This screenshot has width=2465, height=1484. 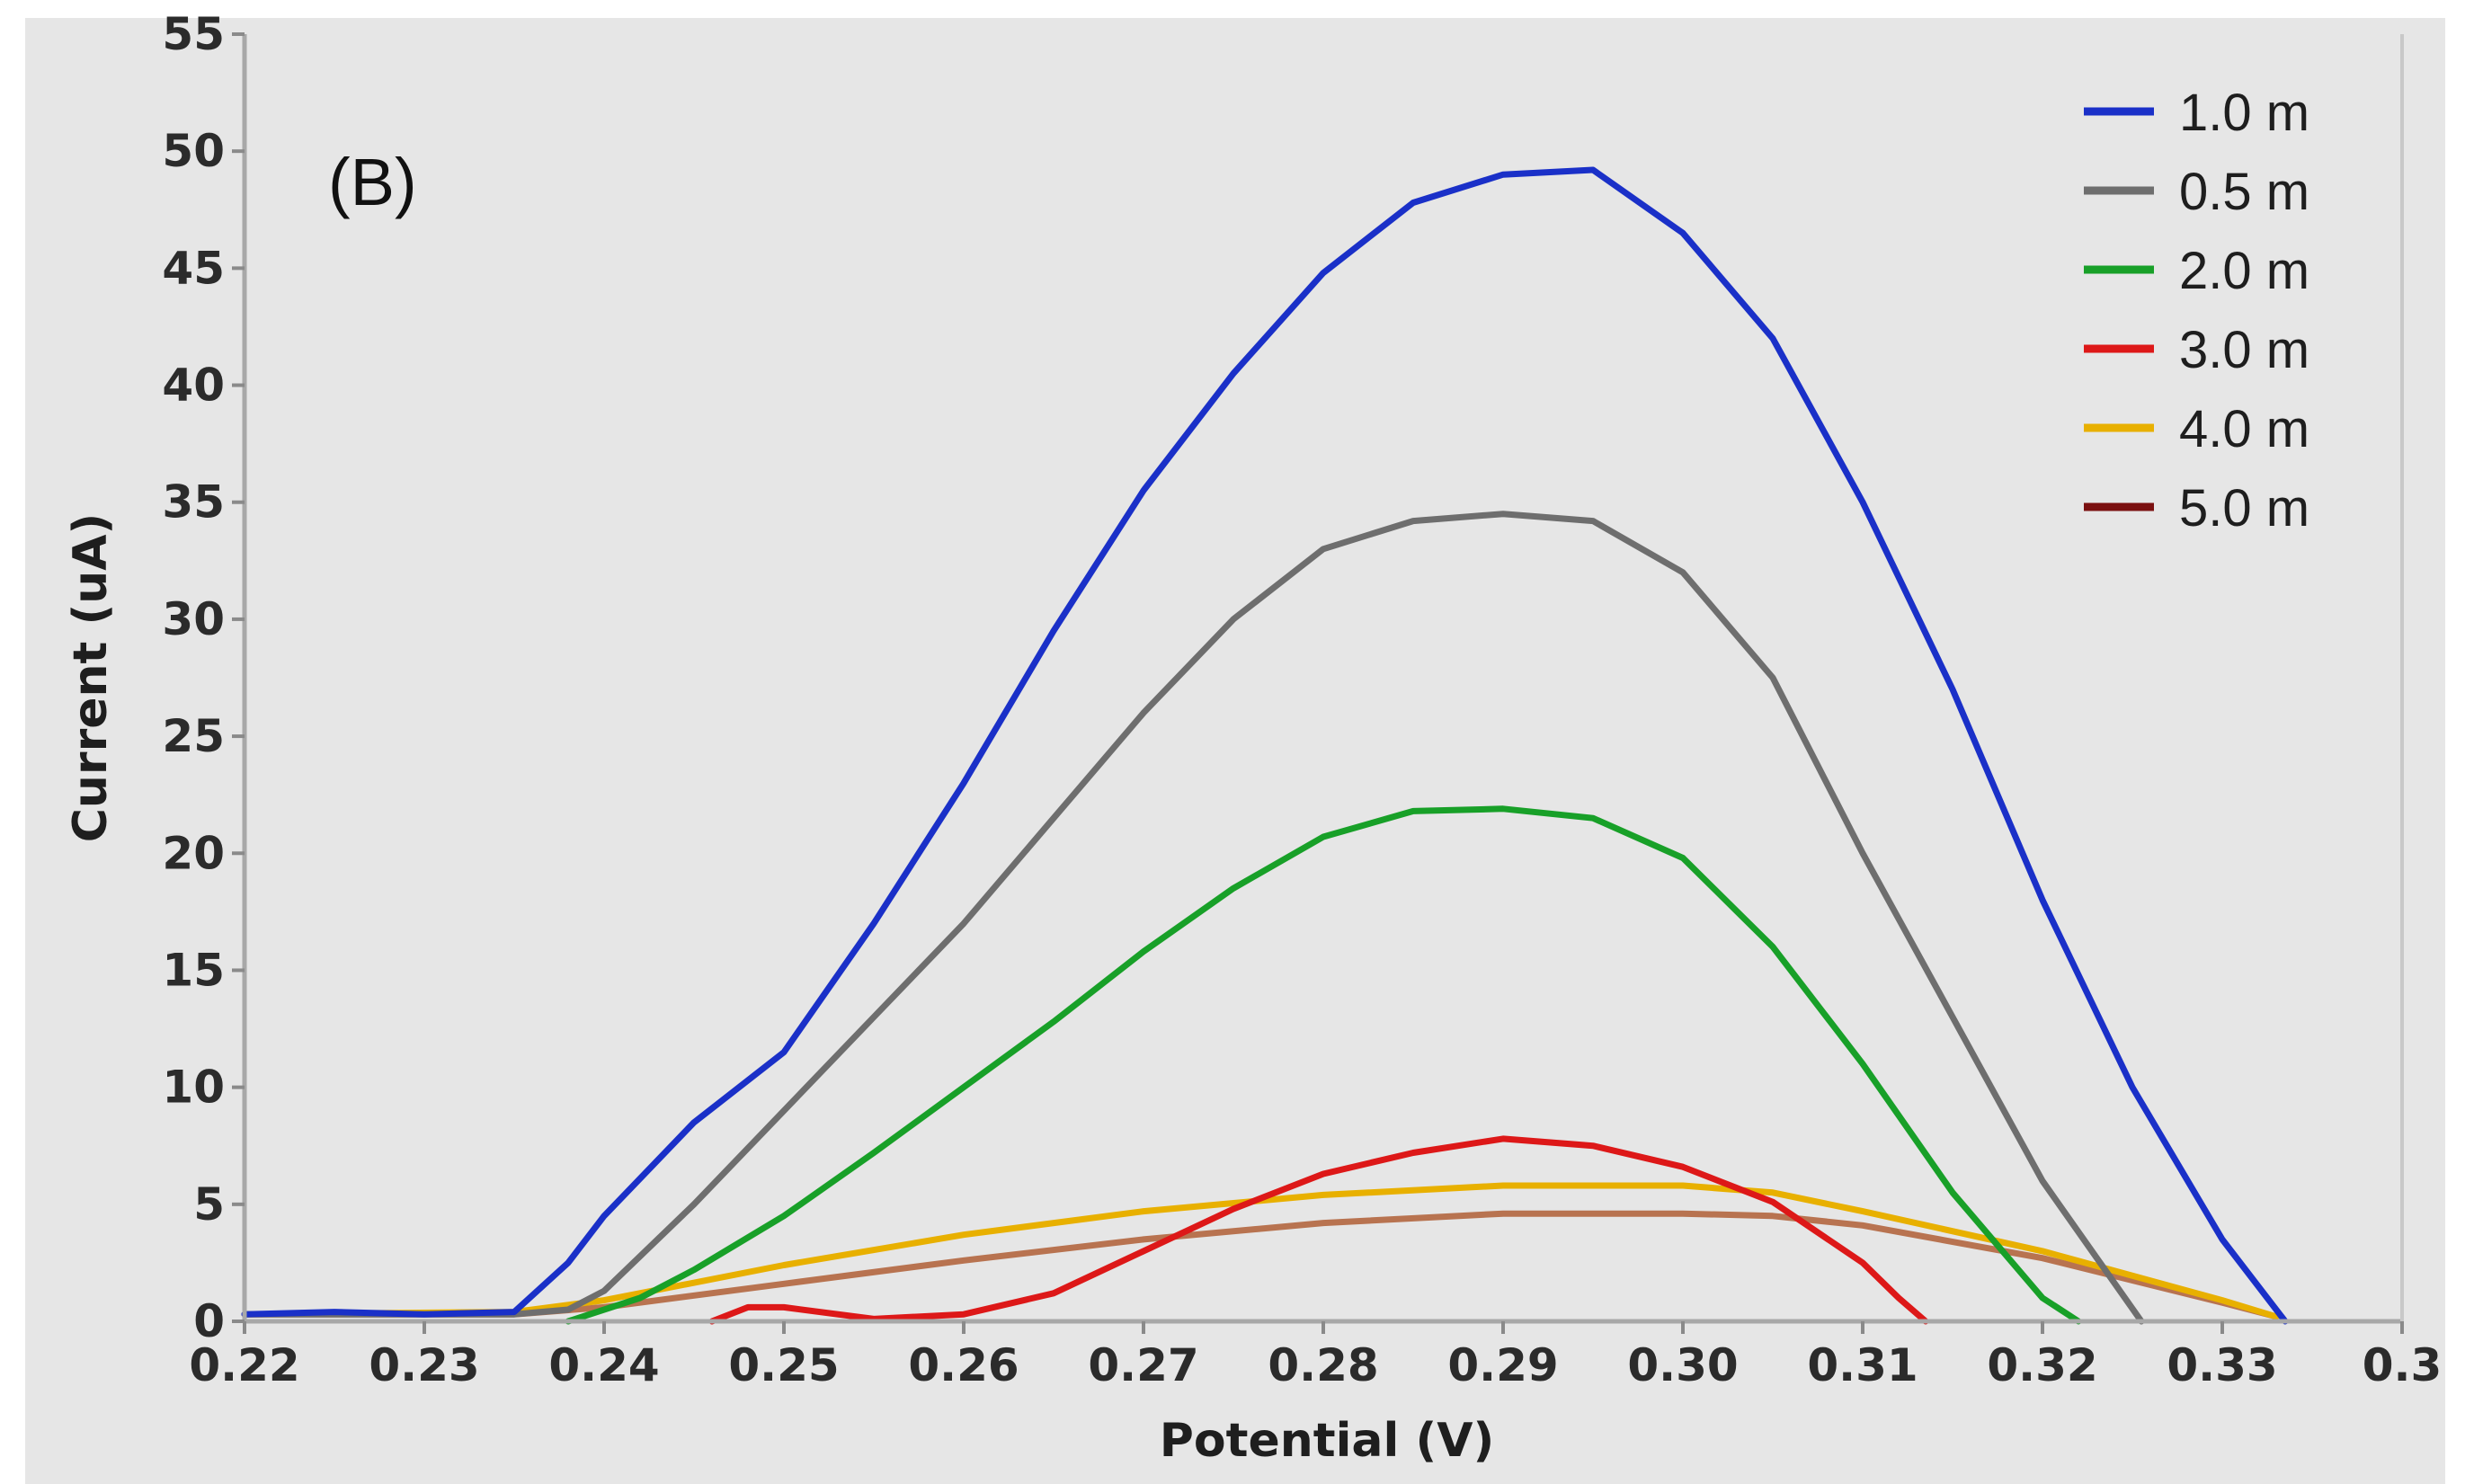 I want to click on y-tick-label: 40, so click(x=193, y=386).